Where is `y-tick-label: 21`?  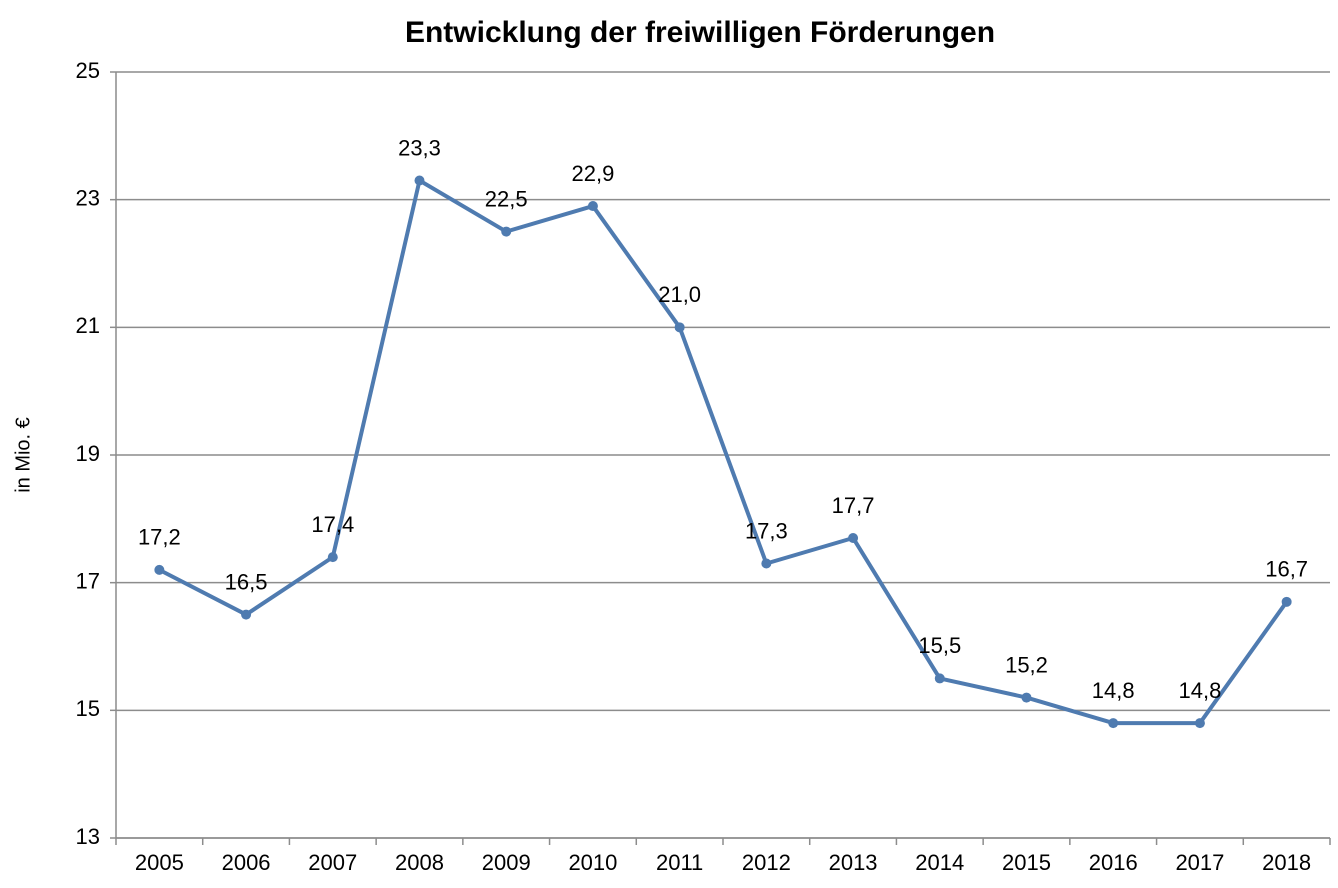 y-tick-label: 21 is located at coordinates (88, 325).